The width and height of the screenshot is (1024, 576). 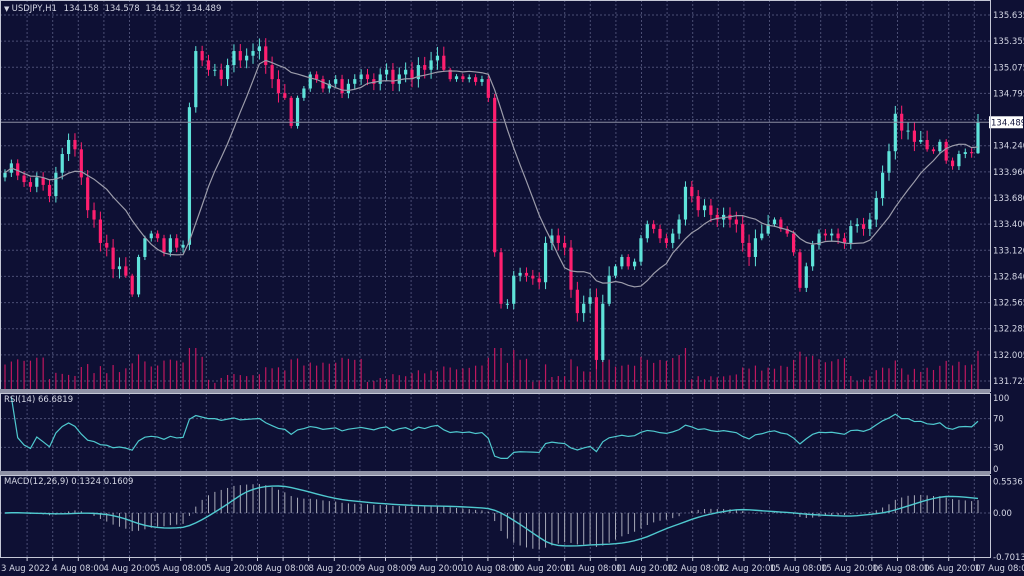 What do you see at coordinates (34, 9) in the screenshot?
I see `symbol-label: USDJPY,H1` at bounding box center [34, 9].